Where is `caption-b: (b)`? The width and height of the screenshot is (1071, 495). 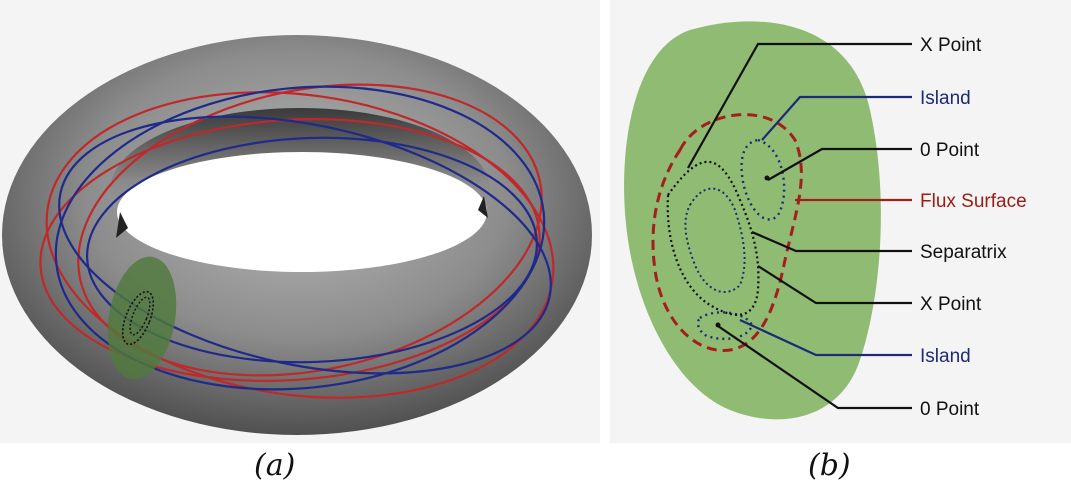
caption-b: (b) is located at coordinates (829, 465).